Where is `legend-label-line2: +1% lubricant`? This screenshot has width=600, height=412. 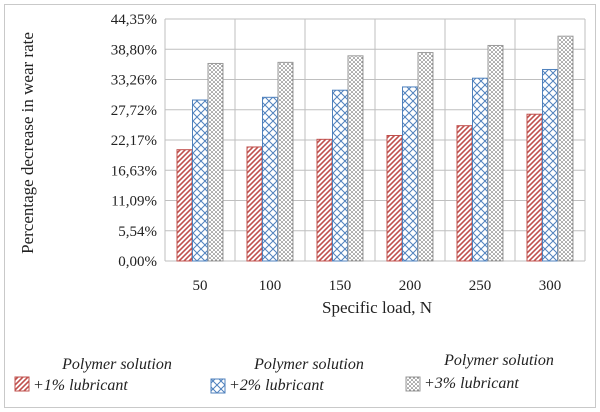 legend-label-line2: +1% lubricant is located at coordinates (80, 385).